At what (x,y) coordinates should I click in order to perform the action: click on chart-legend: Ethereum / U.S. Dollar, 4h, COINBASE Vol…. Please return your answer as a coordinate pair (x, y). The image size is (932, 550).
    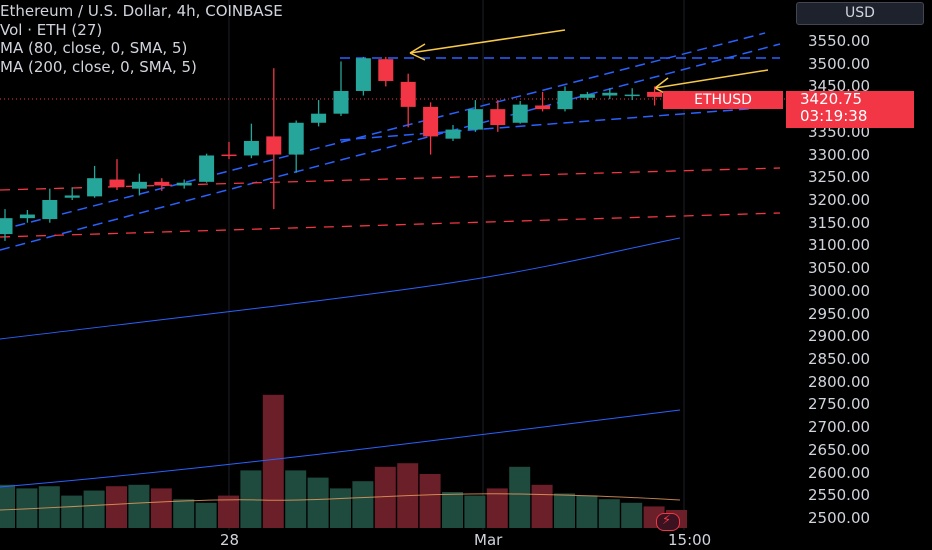
    Looking at the image, I should click on (141, 39).